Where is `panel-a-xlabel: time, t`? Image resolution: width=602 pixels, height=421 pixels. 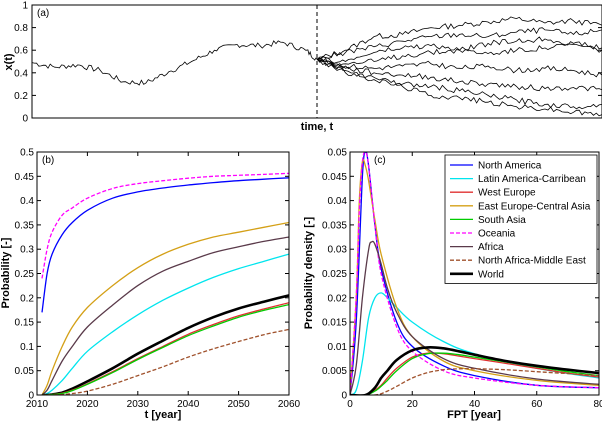
panel-a-xlabel: time, t is located at coordinates (317, 127).